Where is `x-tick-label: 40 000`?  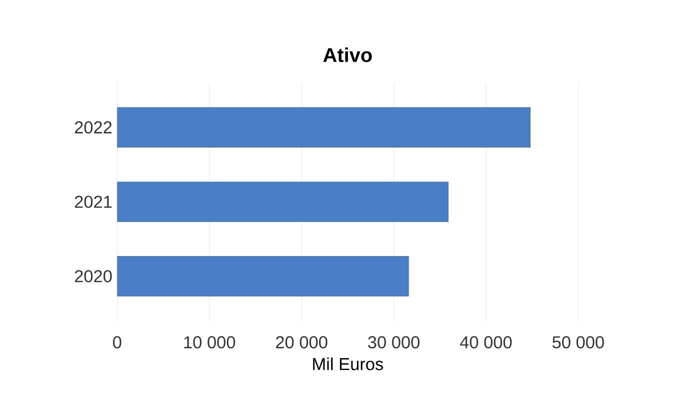 x-tick-label: 40 000 is located at coordinates (486, 342).